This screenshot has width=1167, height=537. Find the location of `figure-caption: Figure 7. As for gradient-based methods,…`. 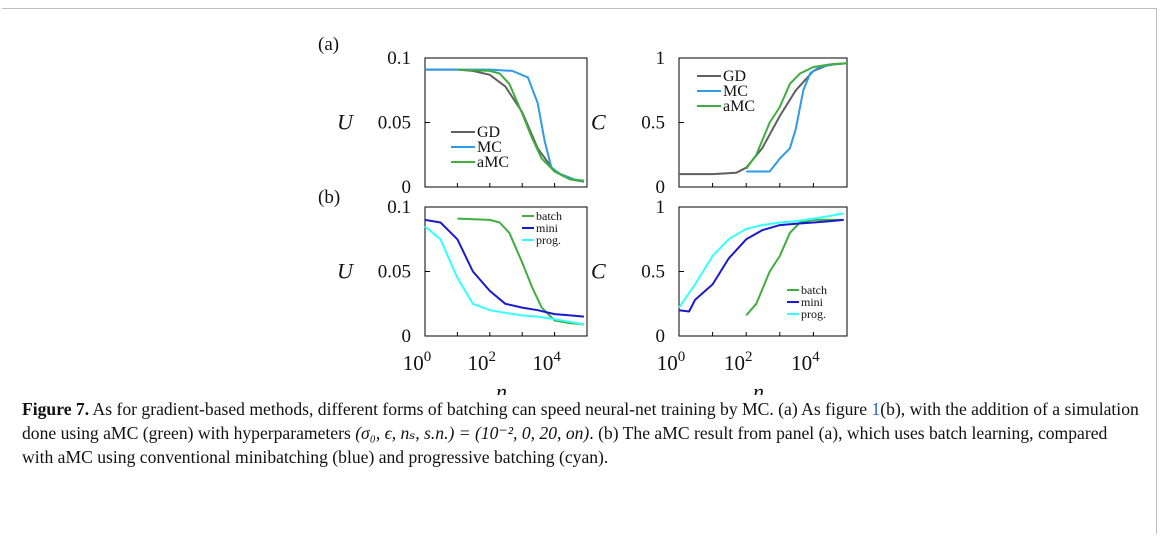

figure-caption: Figure 7. As for gradient-based methods,… is located at coordinates (582, 433).